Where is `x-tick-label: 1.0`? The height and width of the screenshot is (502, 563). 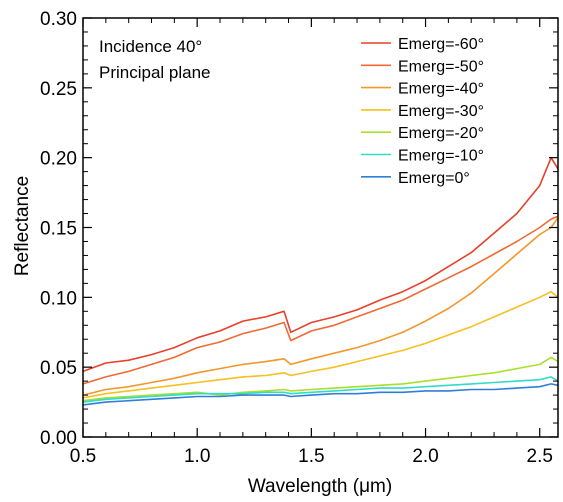 x-tick-label: 1.0 is located at coordinates (197, 456).